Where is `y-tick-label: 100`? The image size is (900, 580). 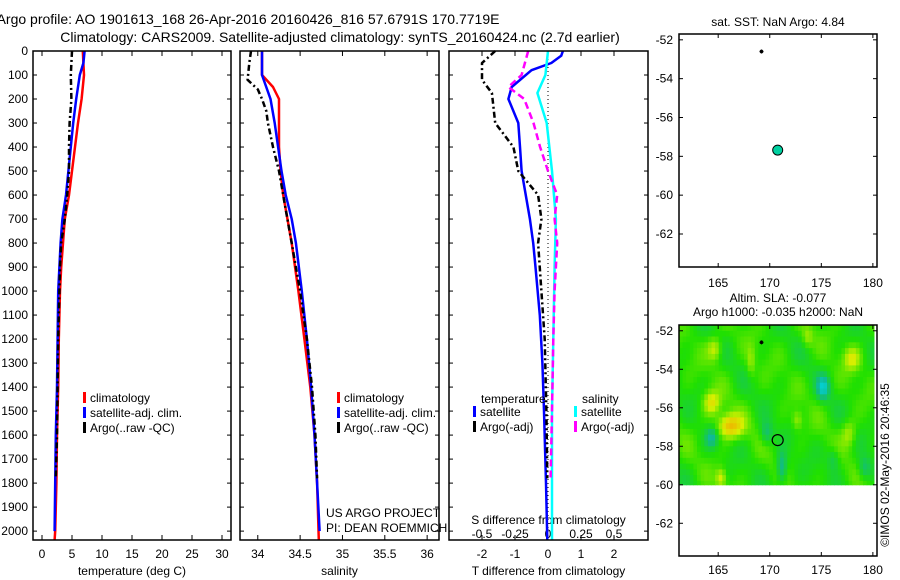 y-tick-label: 100 is located at coordinates (18, 75).